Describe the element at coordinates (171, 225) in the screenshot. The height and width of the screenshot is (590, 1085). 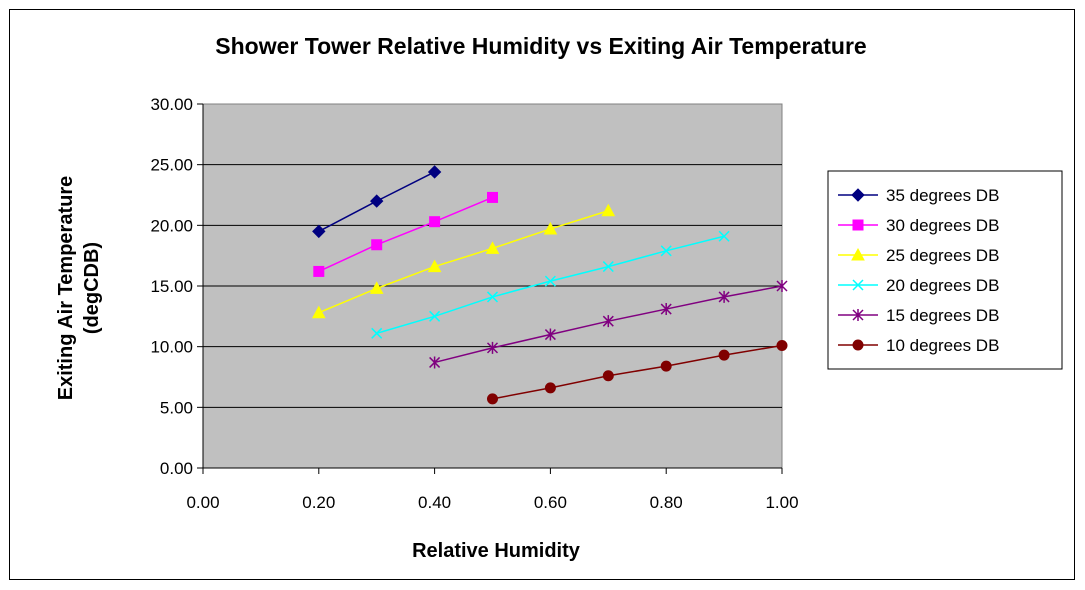
I see `y-tick-label: 20.00` at that location.